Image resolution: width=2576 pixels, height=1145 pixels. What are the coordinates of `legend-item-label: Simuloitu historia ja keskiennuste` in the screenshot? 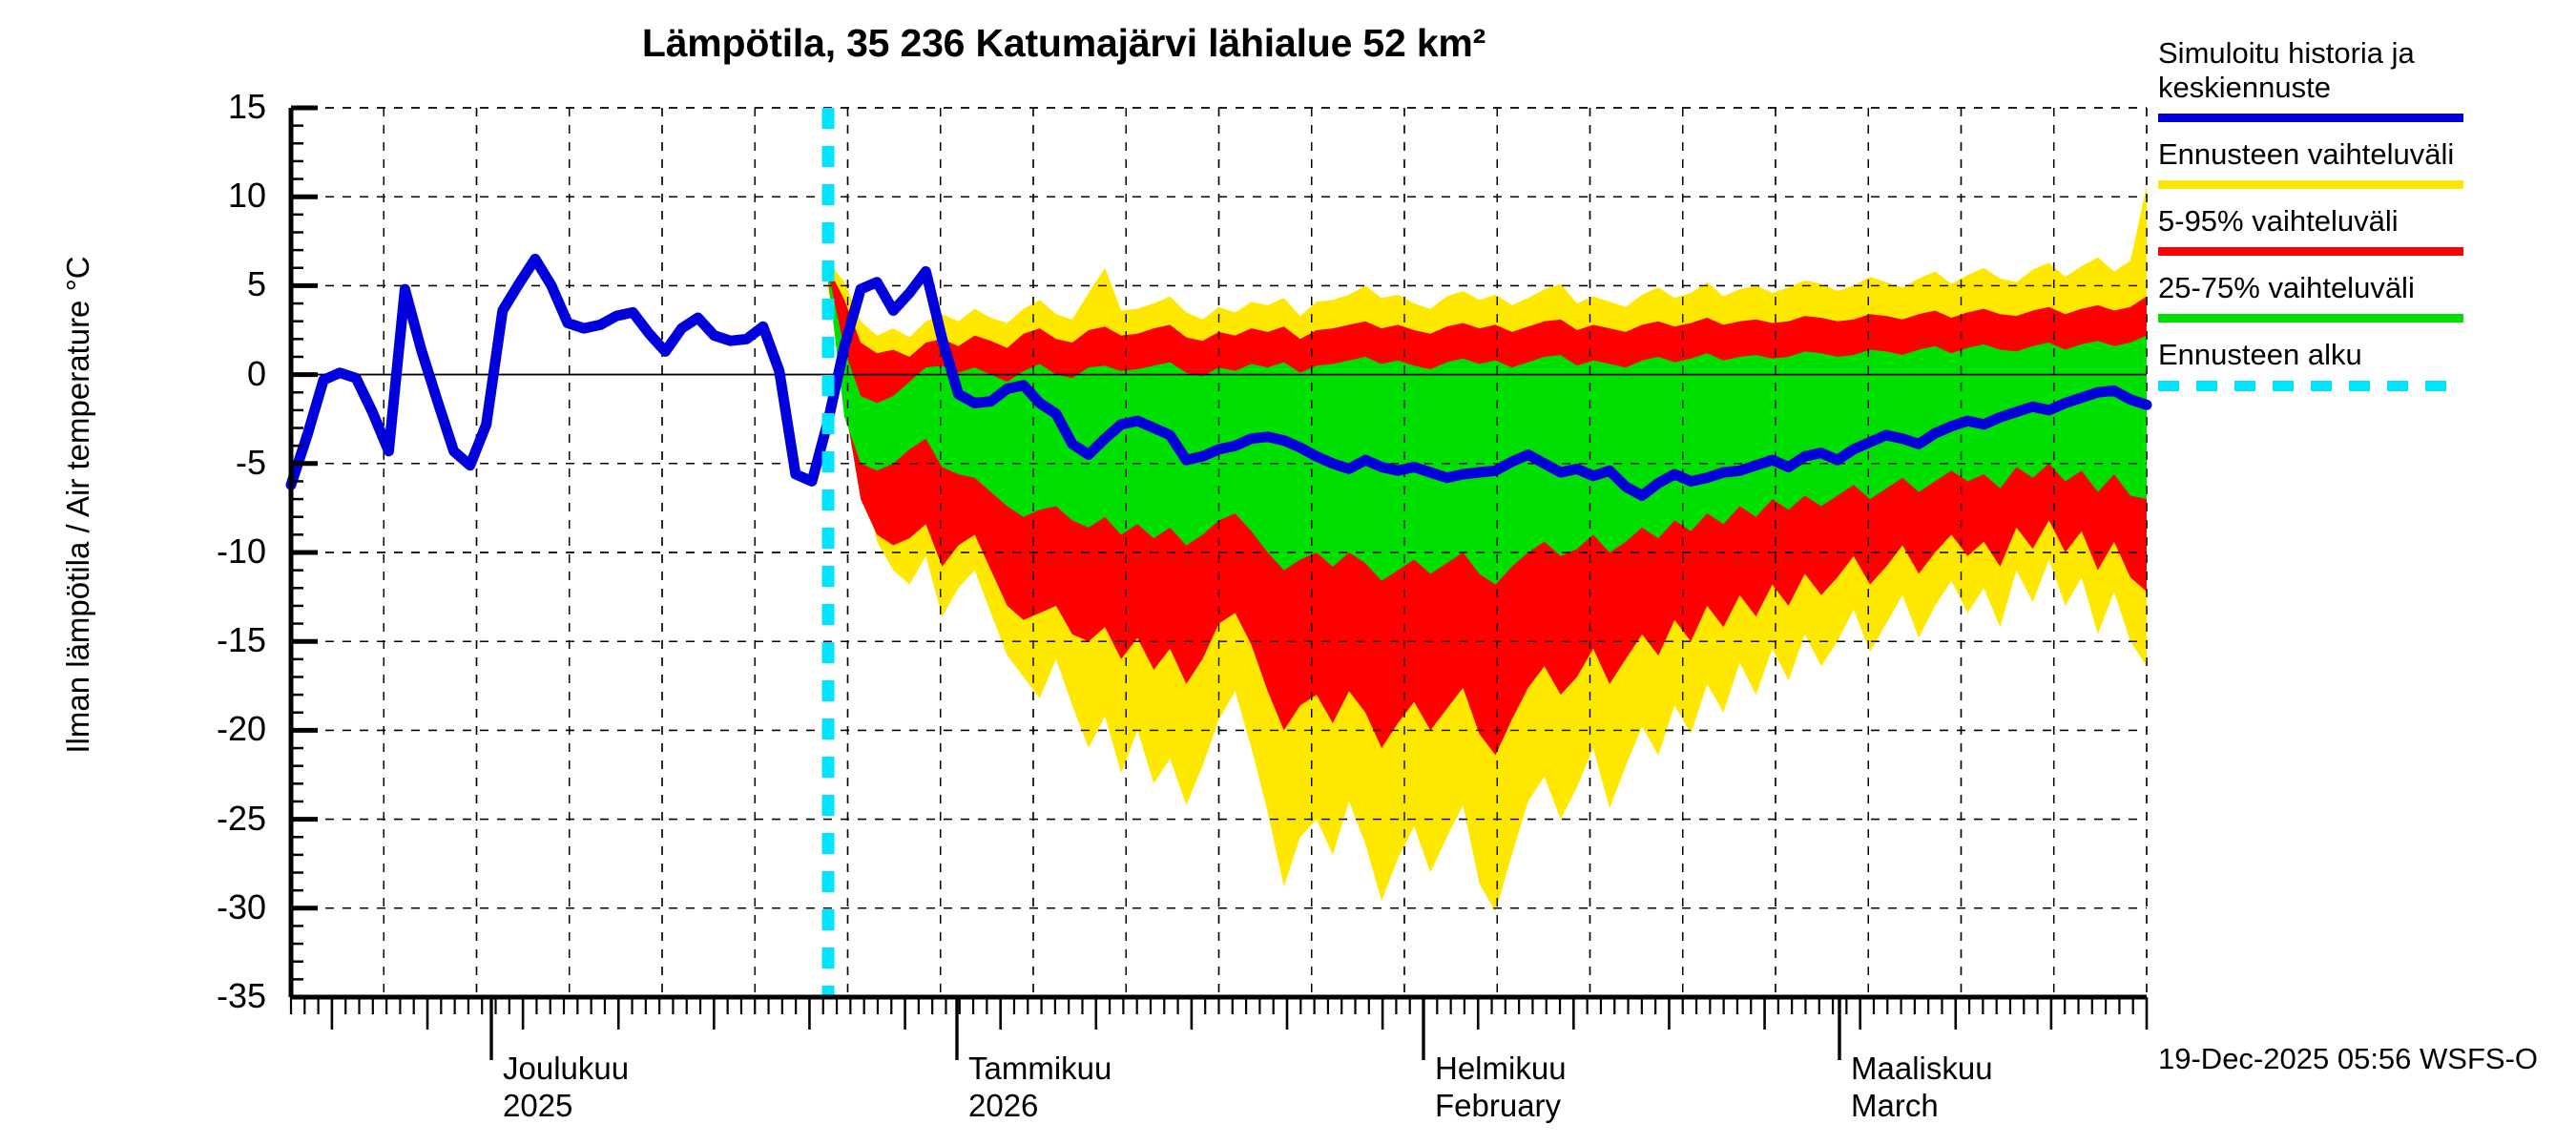 It's located at (2286, 70).